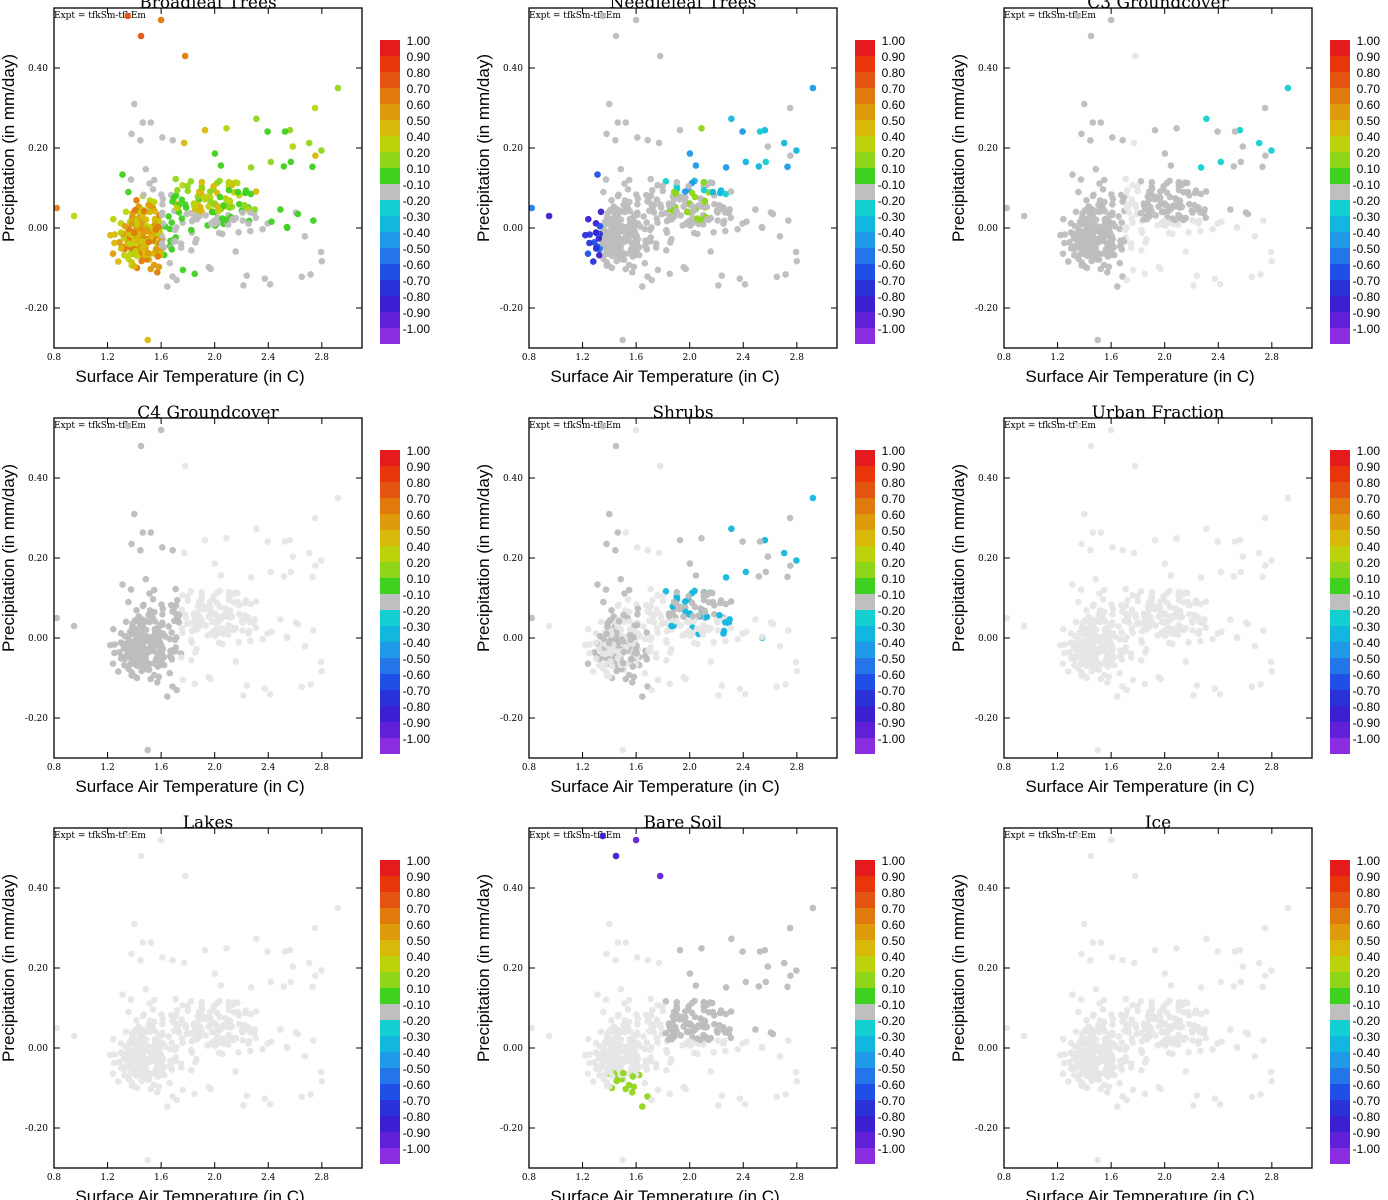  What do you see at coordinates (1369, 153) in the screenshot?
I see `colorbar-label: 0.20` at bounding box center [1369, 153].